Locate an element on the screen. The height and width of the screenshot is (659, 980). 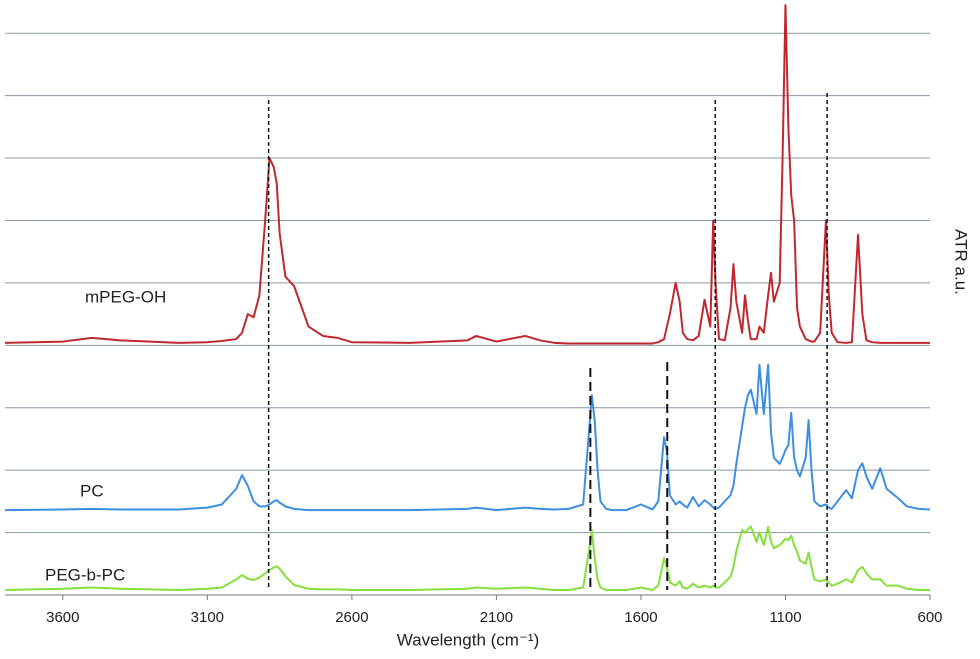
y-axis-title: ATR a.u. is located at coordinates (961, 262).